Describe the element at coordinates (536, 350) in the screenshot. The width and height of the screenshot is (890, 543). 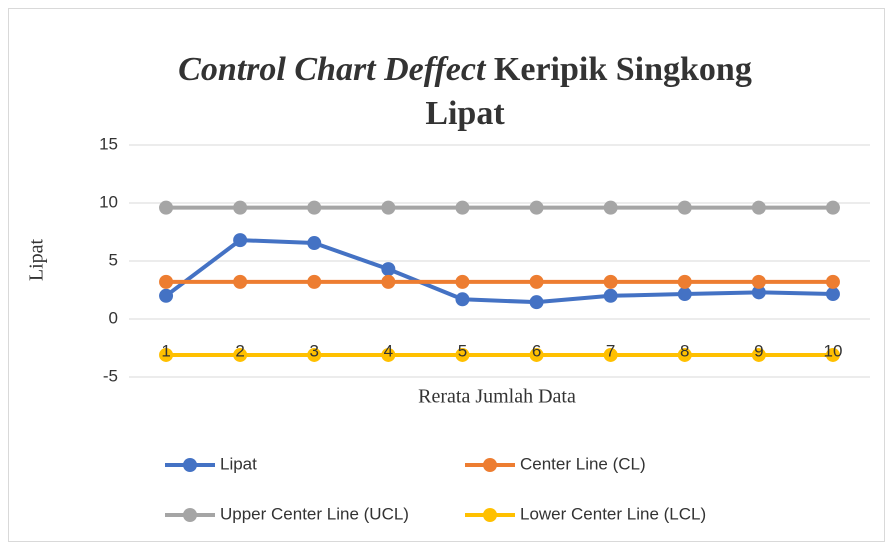
I see `x-tick-label: 6` at that location.